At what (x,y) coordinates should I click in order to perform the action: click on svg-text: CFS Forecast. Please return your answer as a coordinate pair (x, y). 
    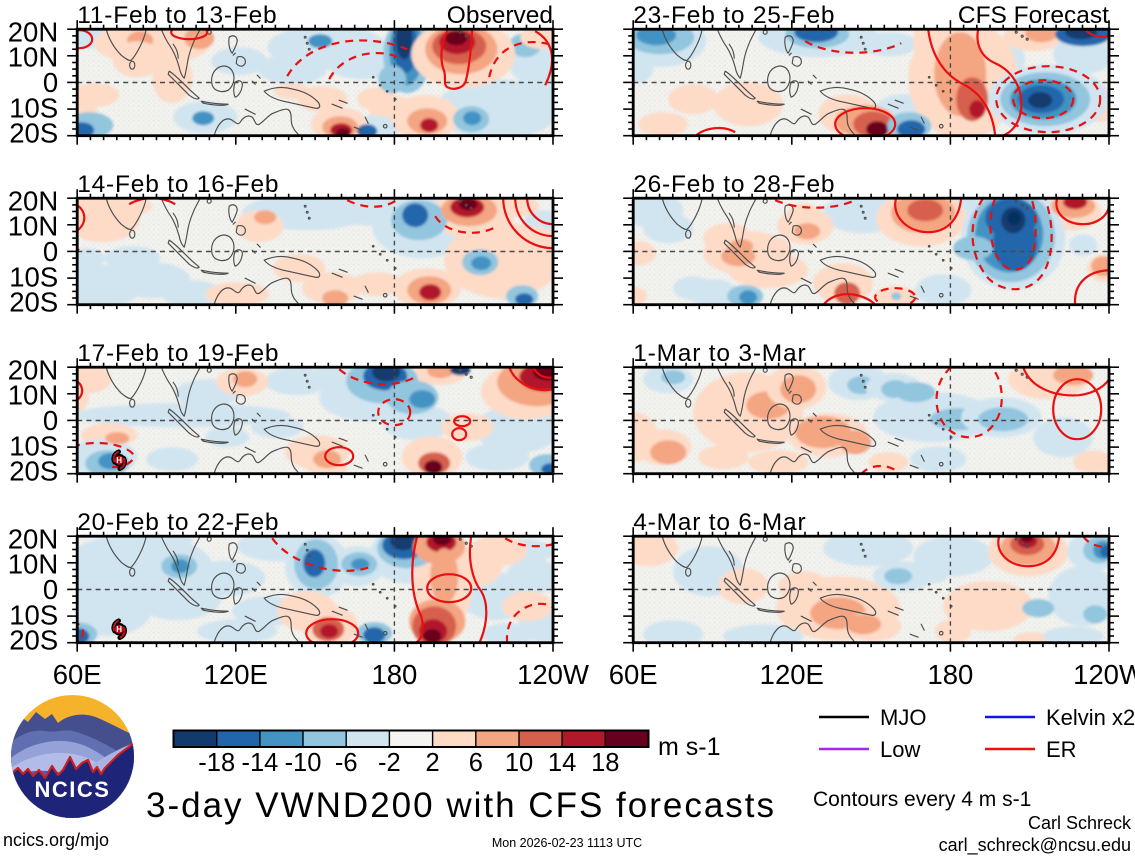
    Looking at the image, I should click on (1033, 15).